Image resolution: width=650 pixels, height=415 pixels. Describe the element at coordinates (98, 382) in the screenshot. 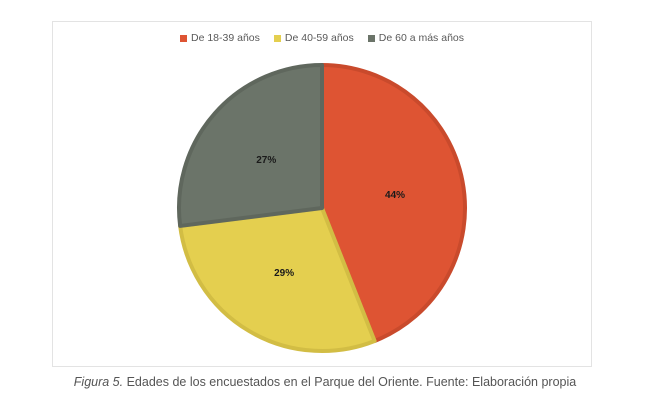

I see `figure-label: Figura 5.` at that location.